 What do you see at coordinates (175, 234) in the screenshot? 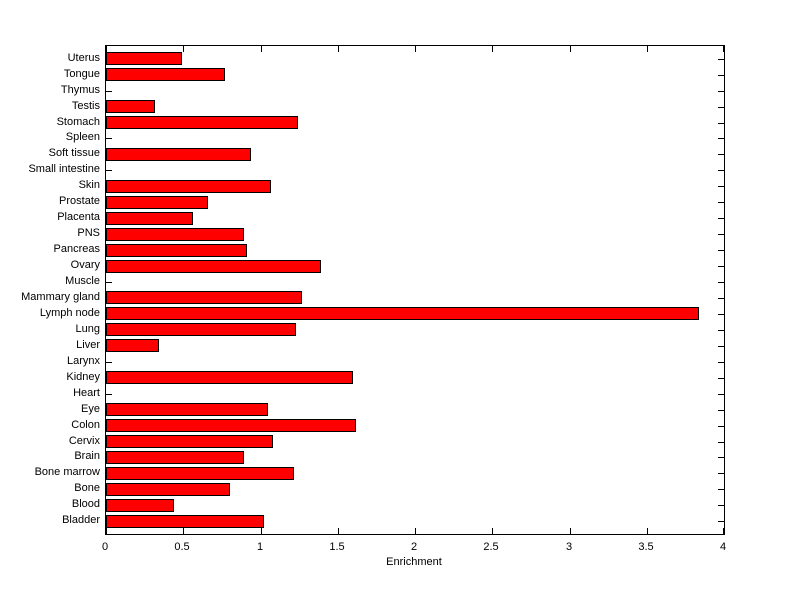
I see `bar-pns` at bounding box center [175, 234].